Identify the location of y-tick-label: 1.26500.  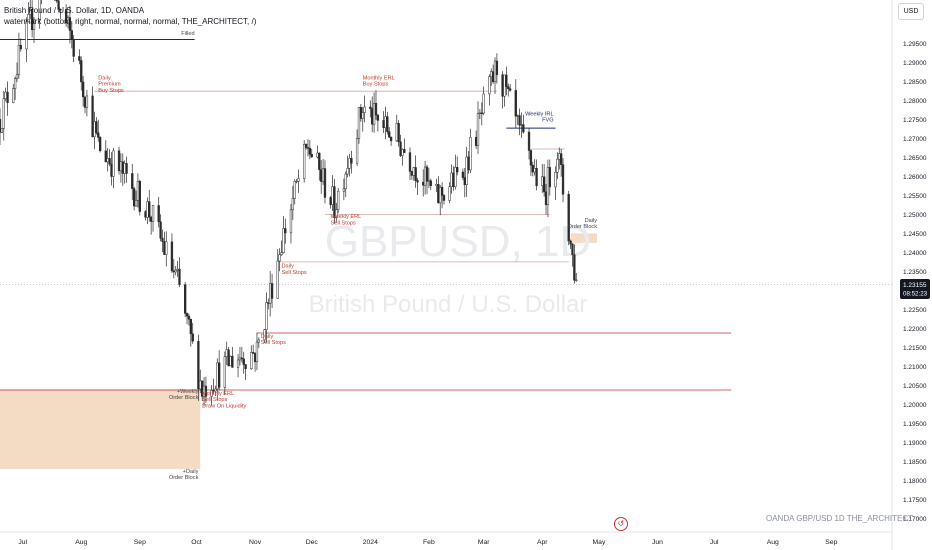
(915, 158).